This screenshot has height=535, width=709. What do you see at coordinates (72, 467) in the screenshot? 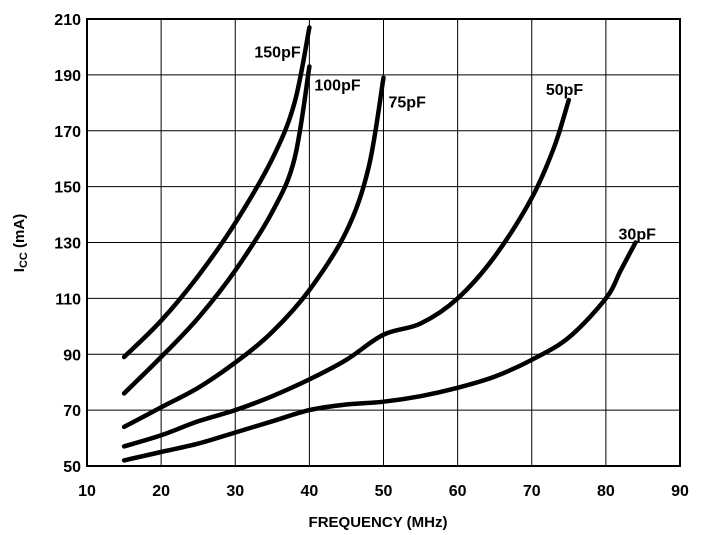
I see `y-tick-label: 50` at bounding box center [72, 467].